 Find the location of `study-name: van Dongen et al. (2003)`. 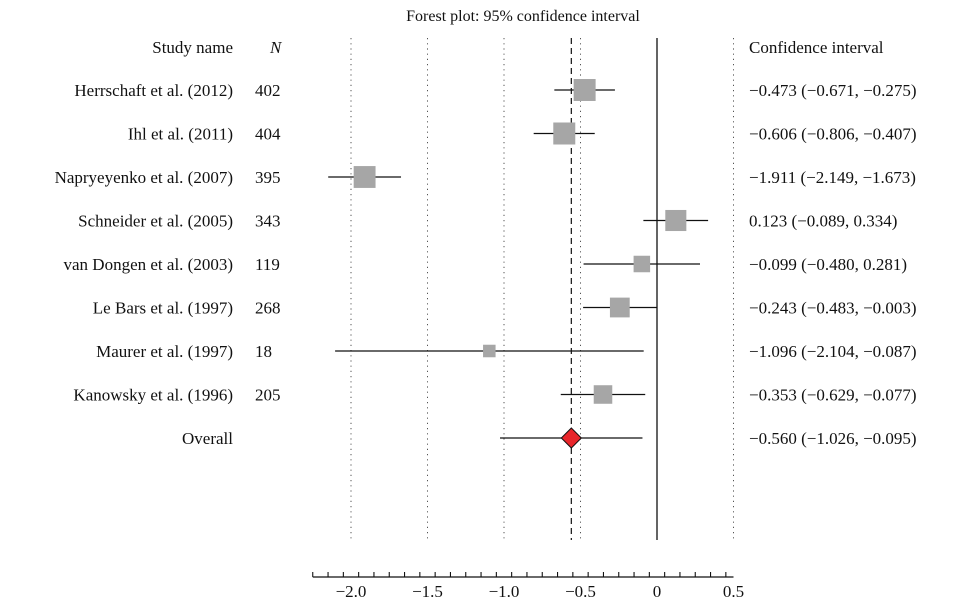

study-name: van Dongen et al. (2003) is located at coordinates (148, 264).